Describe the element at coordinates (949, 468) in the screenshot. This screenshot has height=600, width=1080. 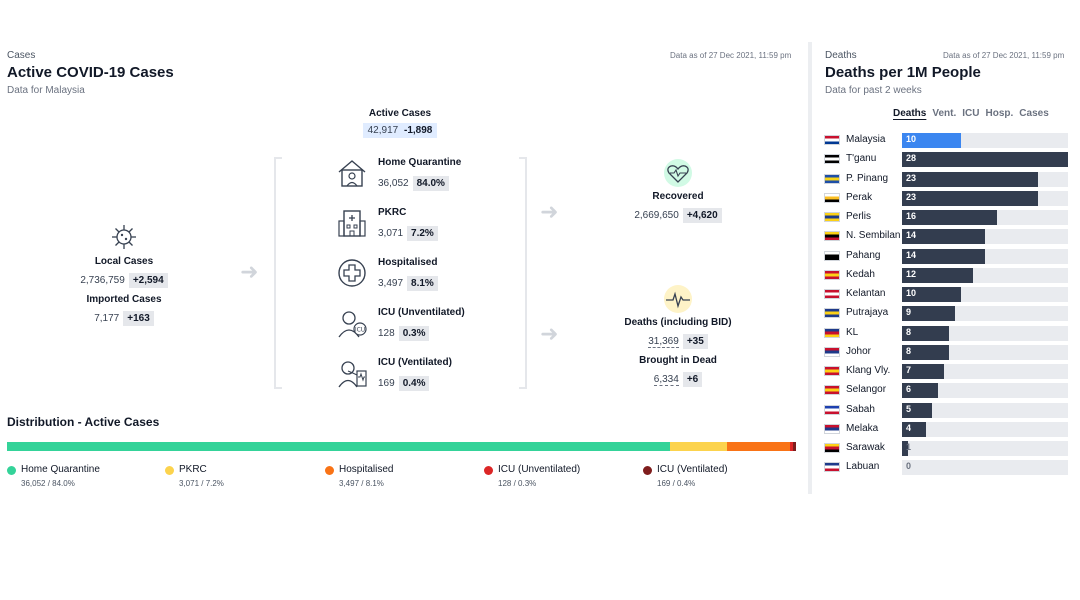
I see `state-row: Labuan 0` at that location.